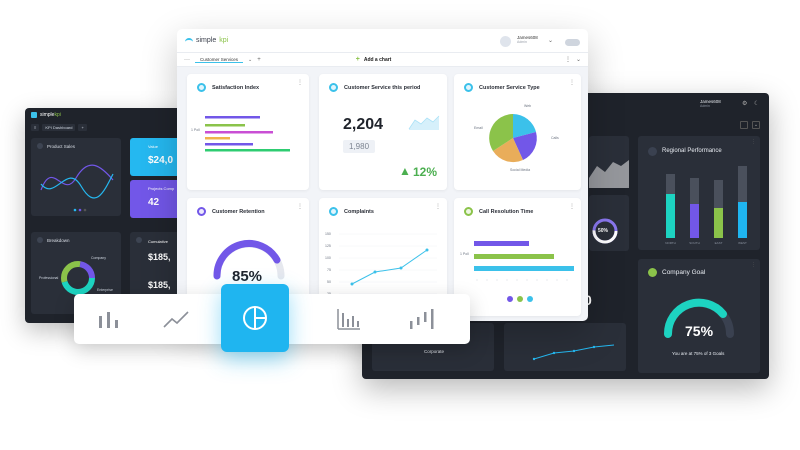  What do you see at coordinates (40, 240) in the screenshot?
I see `breakdown-icon` at bounding box center [40, 240].